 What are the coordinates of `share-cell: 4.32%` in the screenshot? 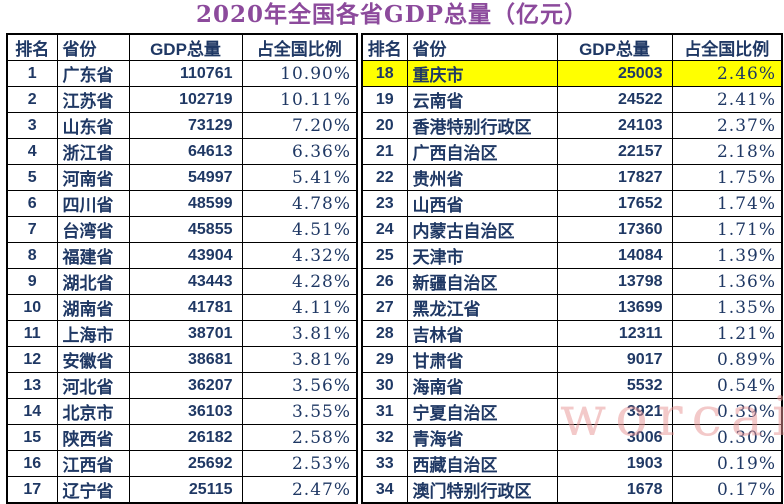 It's located at (299, 255).